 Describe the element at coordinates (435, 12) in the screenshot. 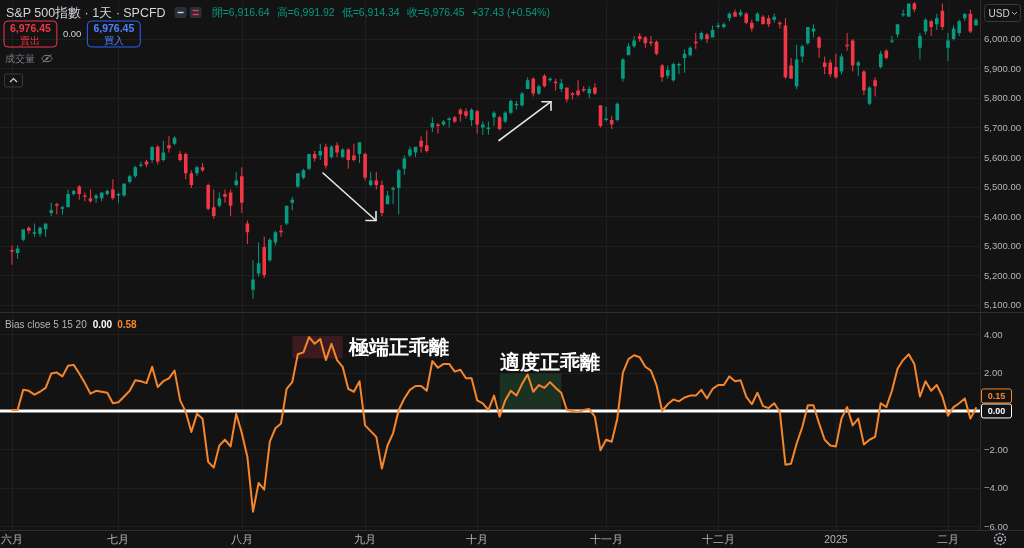

I see `annotation: 收=6,976.45` at that location.